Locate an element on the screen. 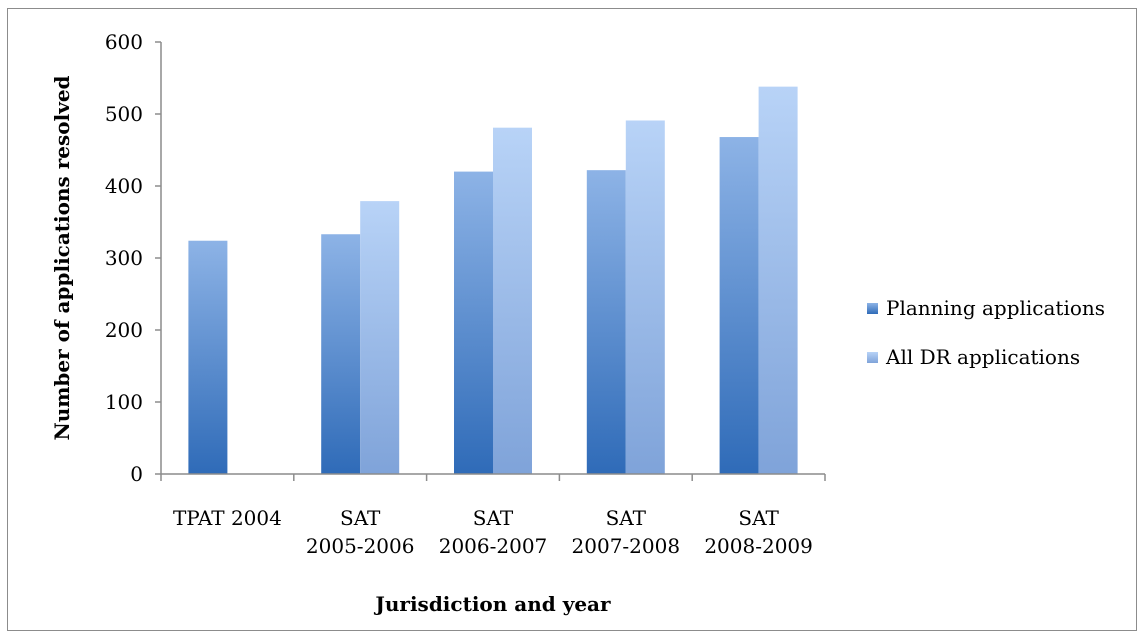  y-axis-title: Number of applications resolved is located at coordinates (62, 257).